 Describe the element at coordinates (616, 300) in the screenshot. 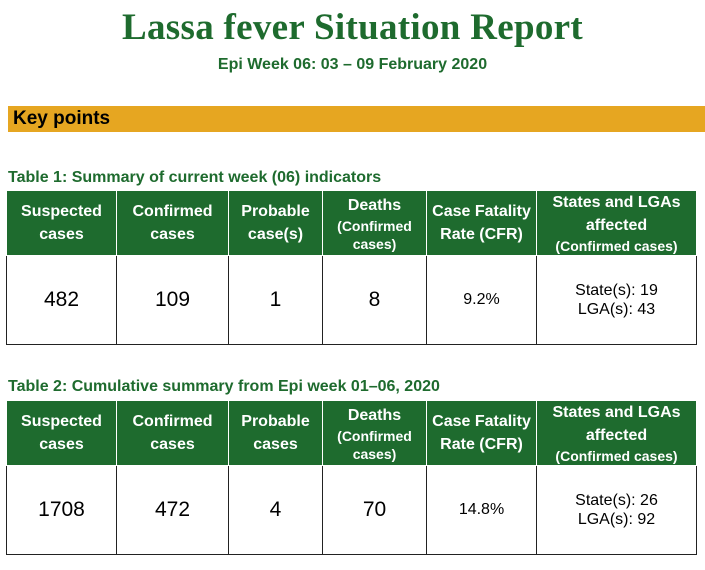

I see `t1-states-lgas: State(s): 19 LGA(s): 43` at that location.